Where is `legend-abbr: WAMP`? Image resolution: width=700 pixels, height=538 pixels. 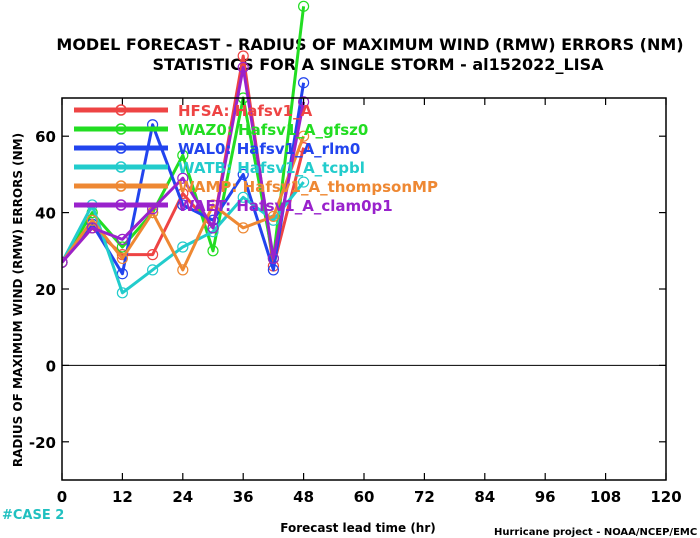
legend-abbr: WAMP is located at coordinates (204, 187).